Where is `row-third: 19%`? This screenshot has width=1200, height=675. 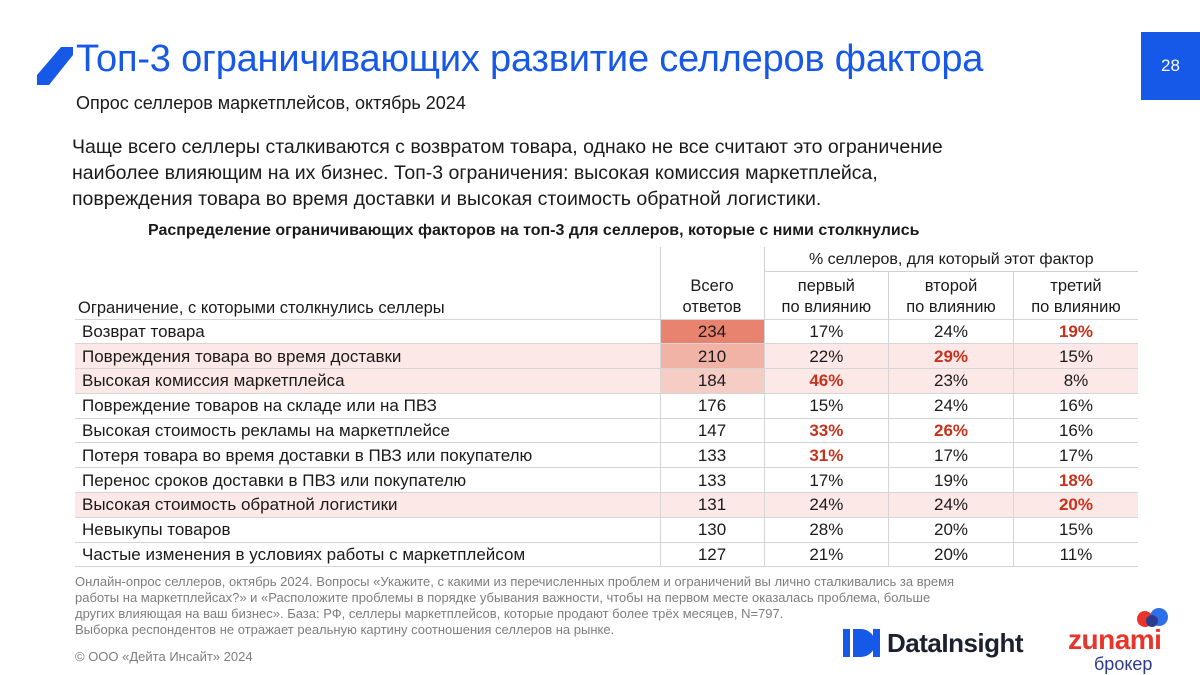 row-third: 19% is located at coordinates (1075, 331).